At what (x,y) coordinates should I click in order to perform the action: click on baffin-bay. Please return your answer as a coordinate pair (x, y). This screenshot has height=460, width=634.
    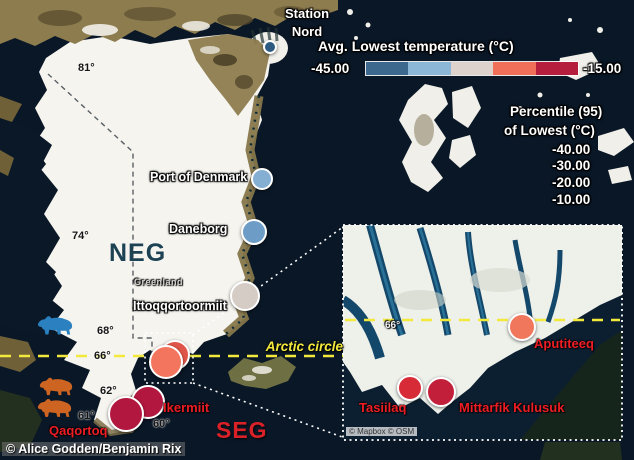
    Looking at the image, I should click on (32, 227).